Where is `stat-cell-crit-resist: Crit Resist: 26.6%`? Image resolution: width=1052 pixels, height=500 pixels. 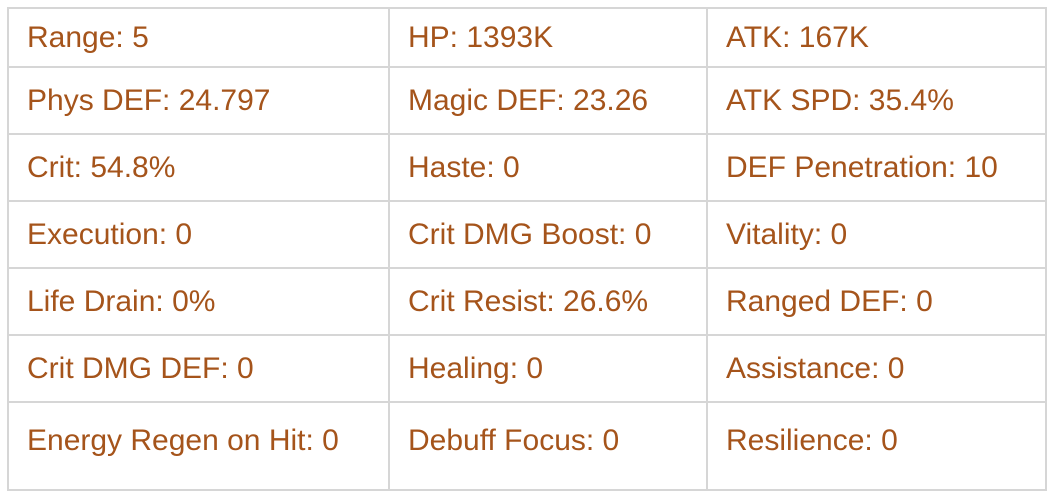 stat-cell-crit-resist: Crit Resist: 26.6% is located at coordinates (548, 301).